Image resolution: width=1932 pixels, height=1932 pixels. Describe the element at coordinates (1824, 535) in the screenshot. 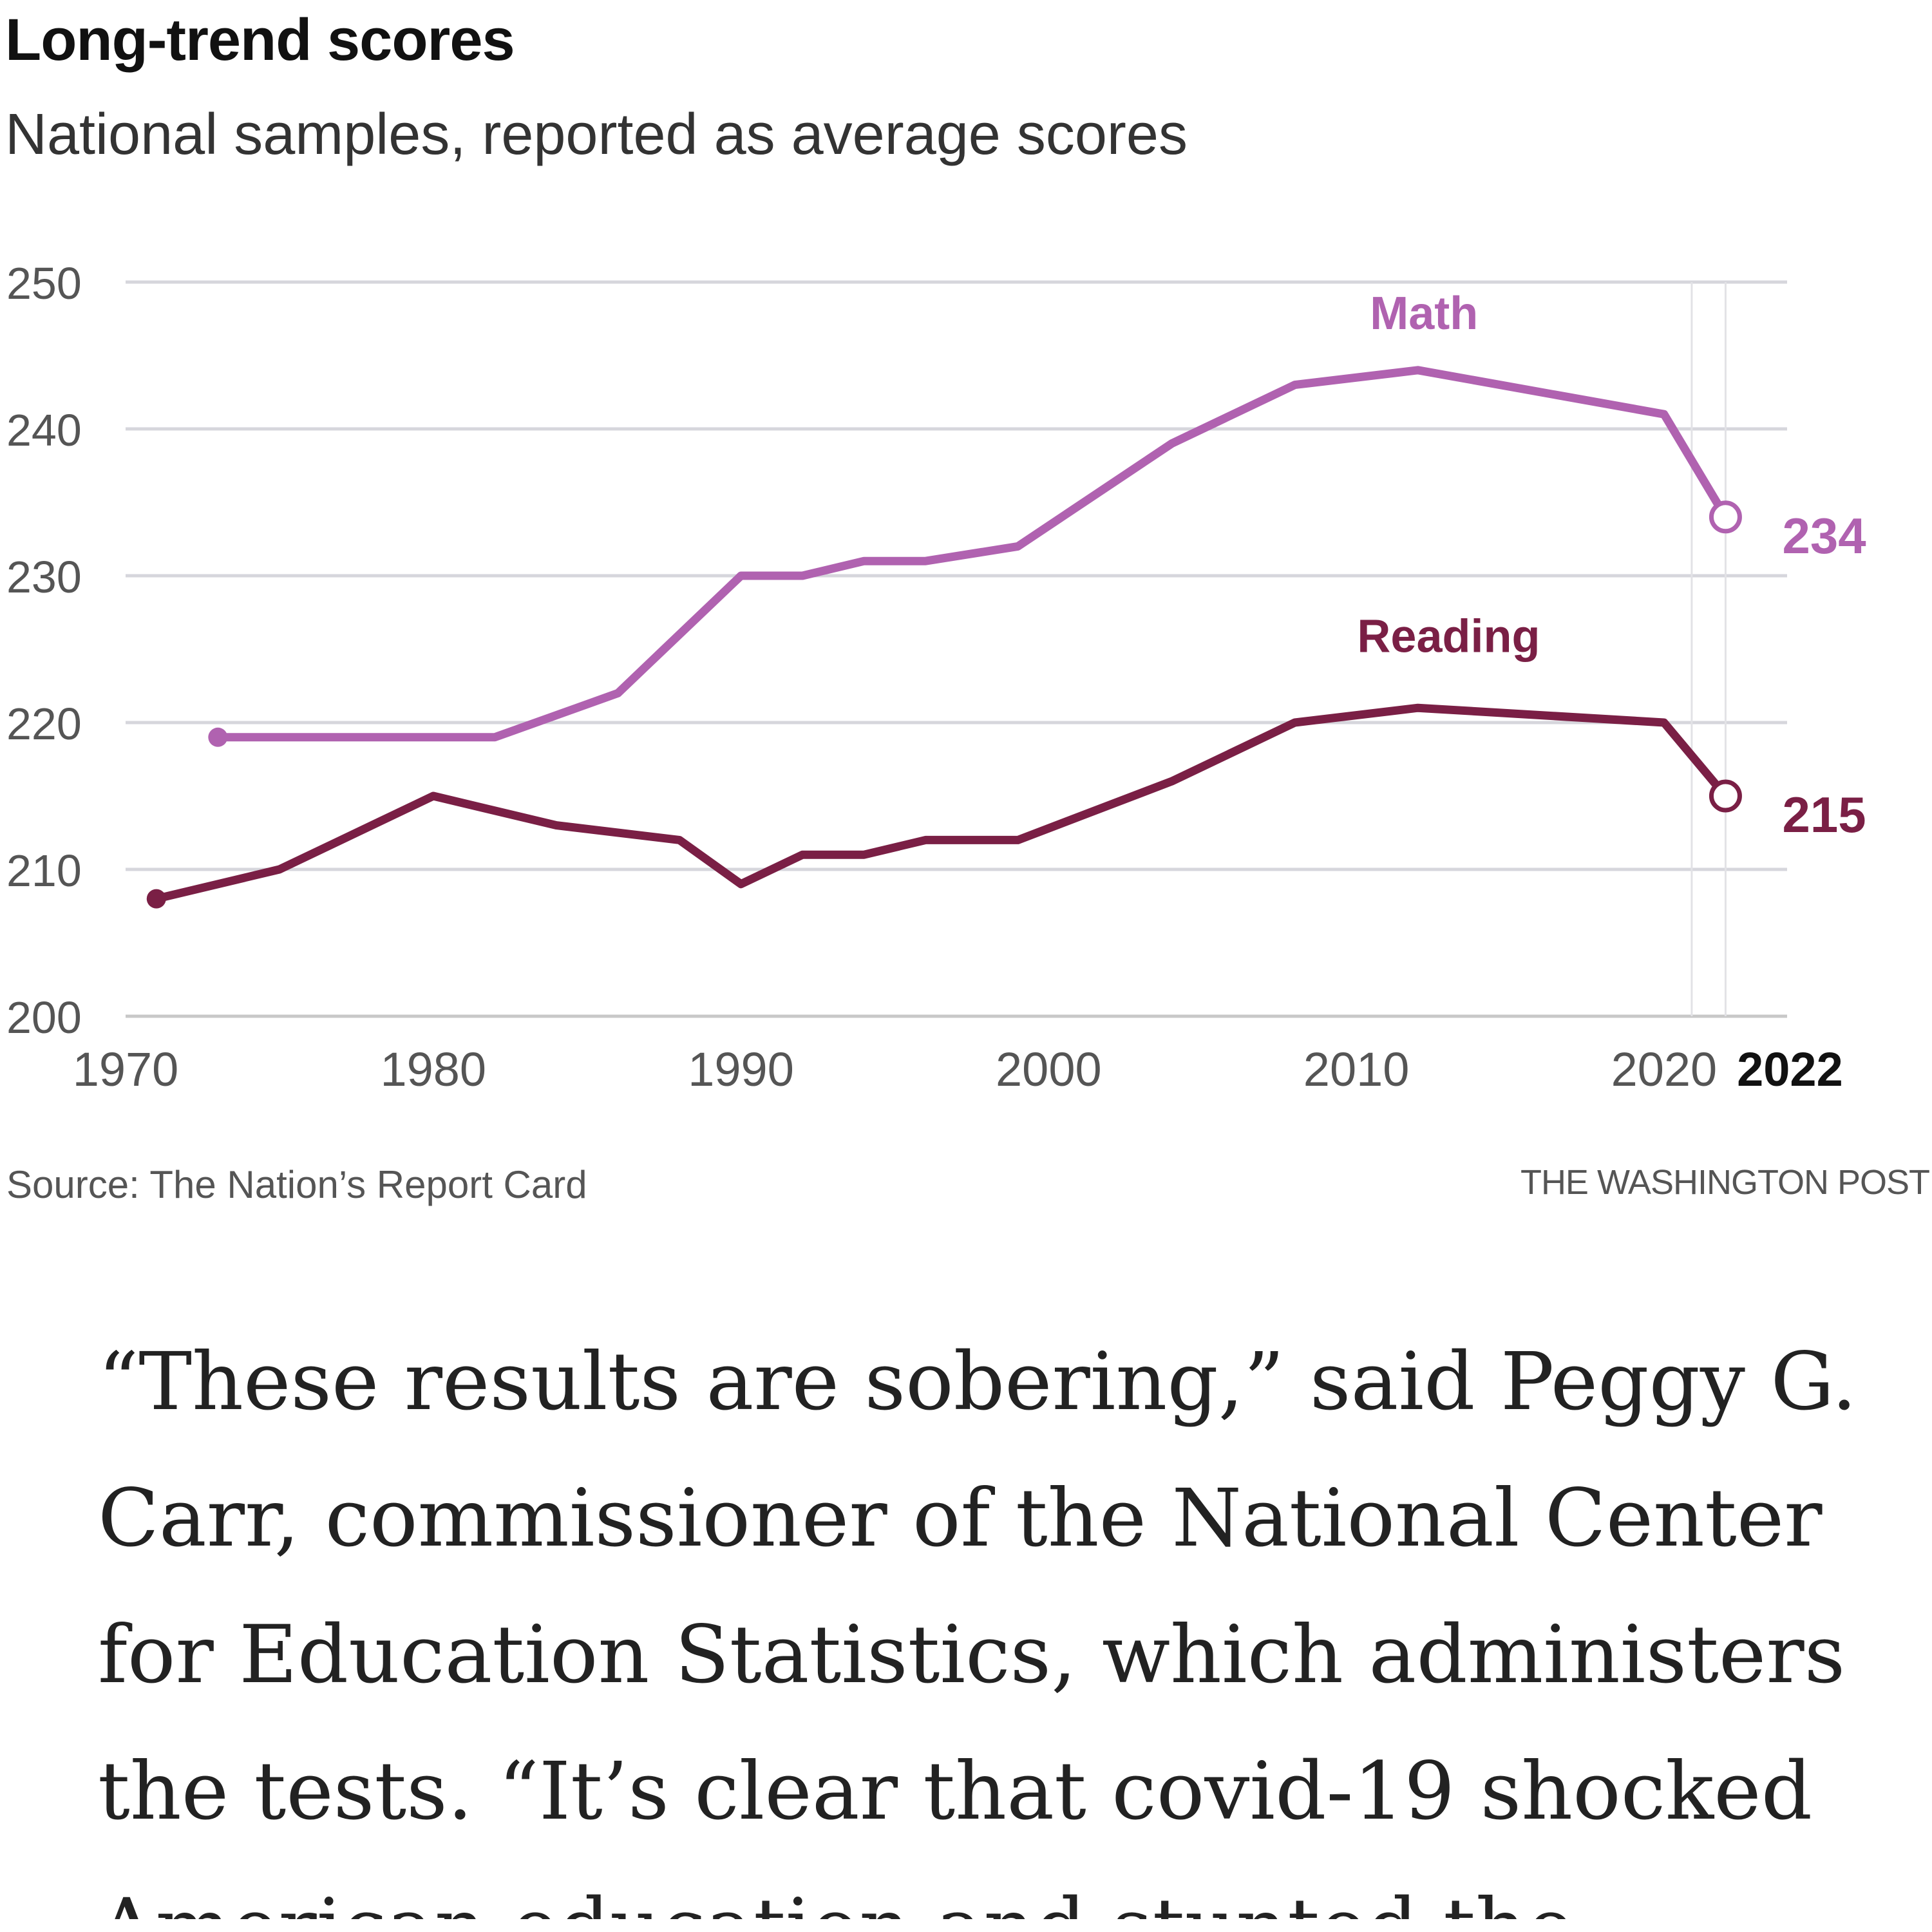

I see `math-end-label: 234` at that location.